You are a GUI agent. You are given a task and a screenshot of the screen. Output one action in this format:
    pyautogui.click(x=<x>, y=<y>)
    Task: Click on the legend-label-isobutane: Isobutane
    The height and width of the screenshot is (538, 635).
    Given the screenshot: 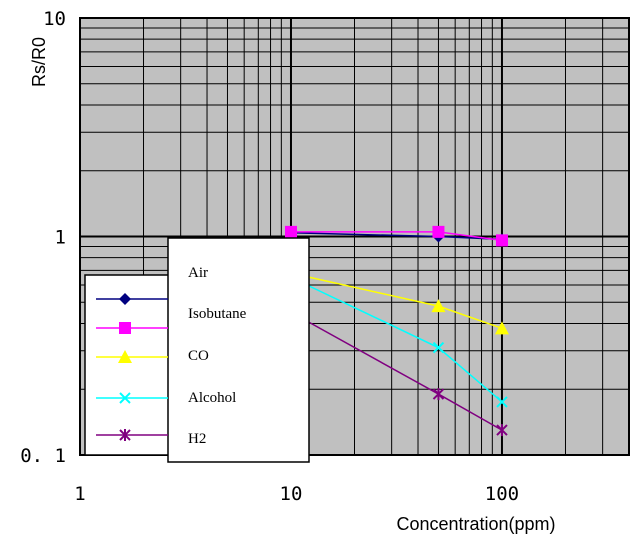 What is the action you would take?
    pyautogui.click(x=217, y=314)
    